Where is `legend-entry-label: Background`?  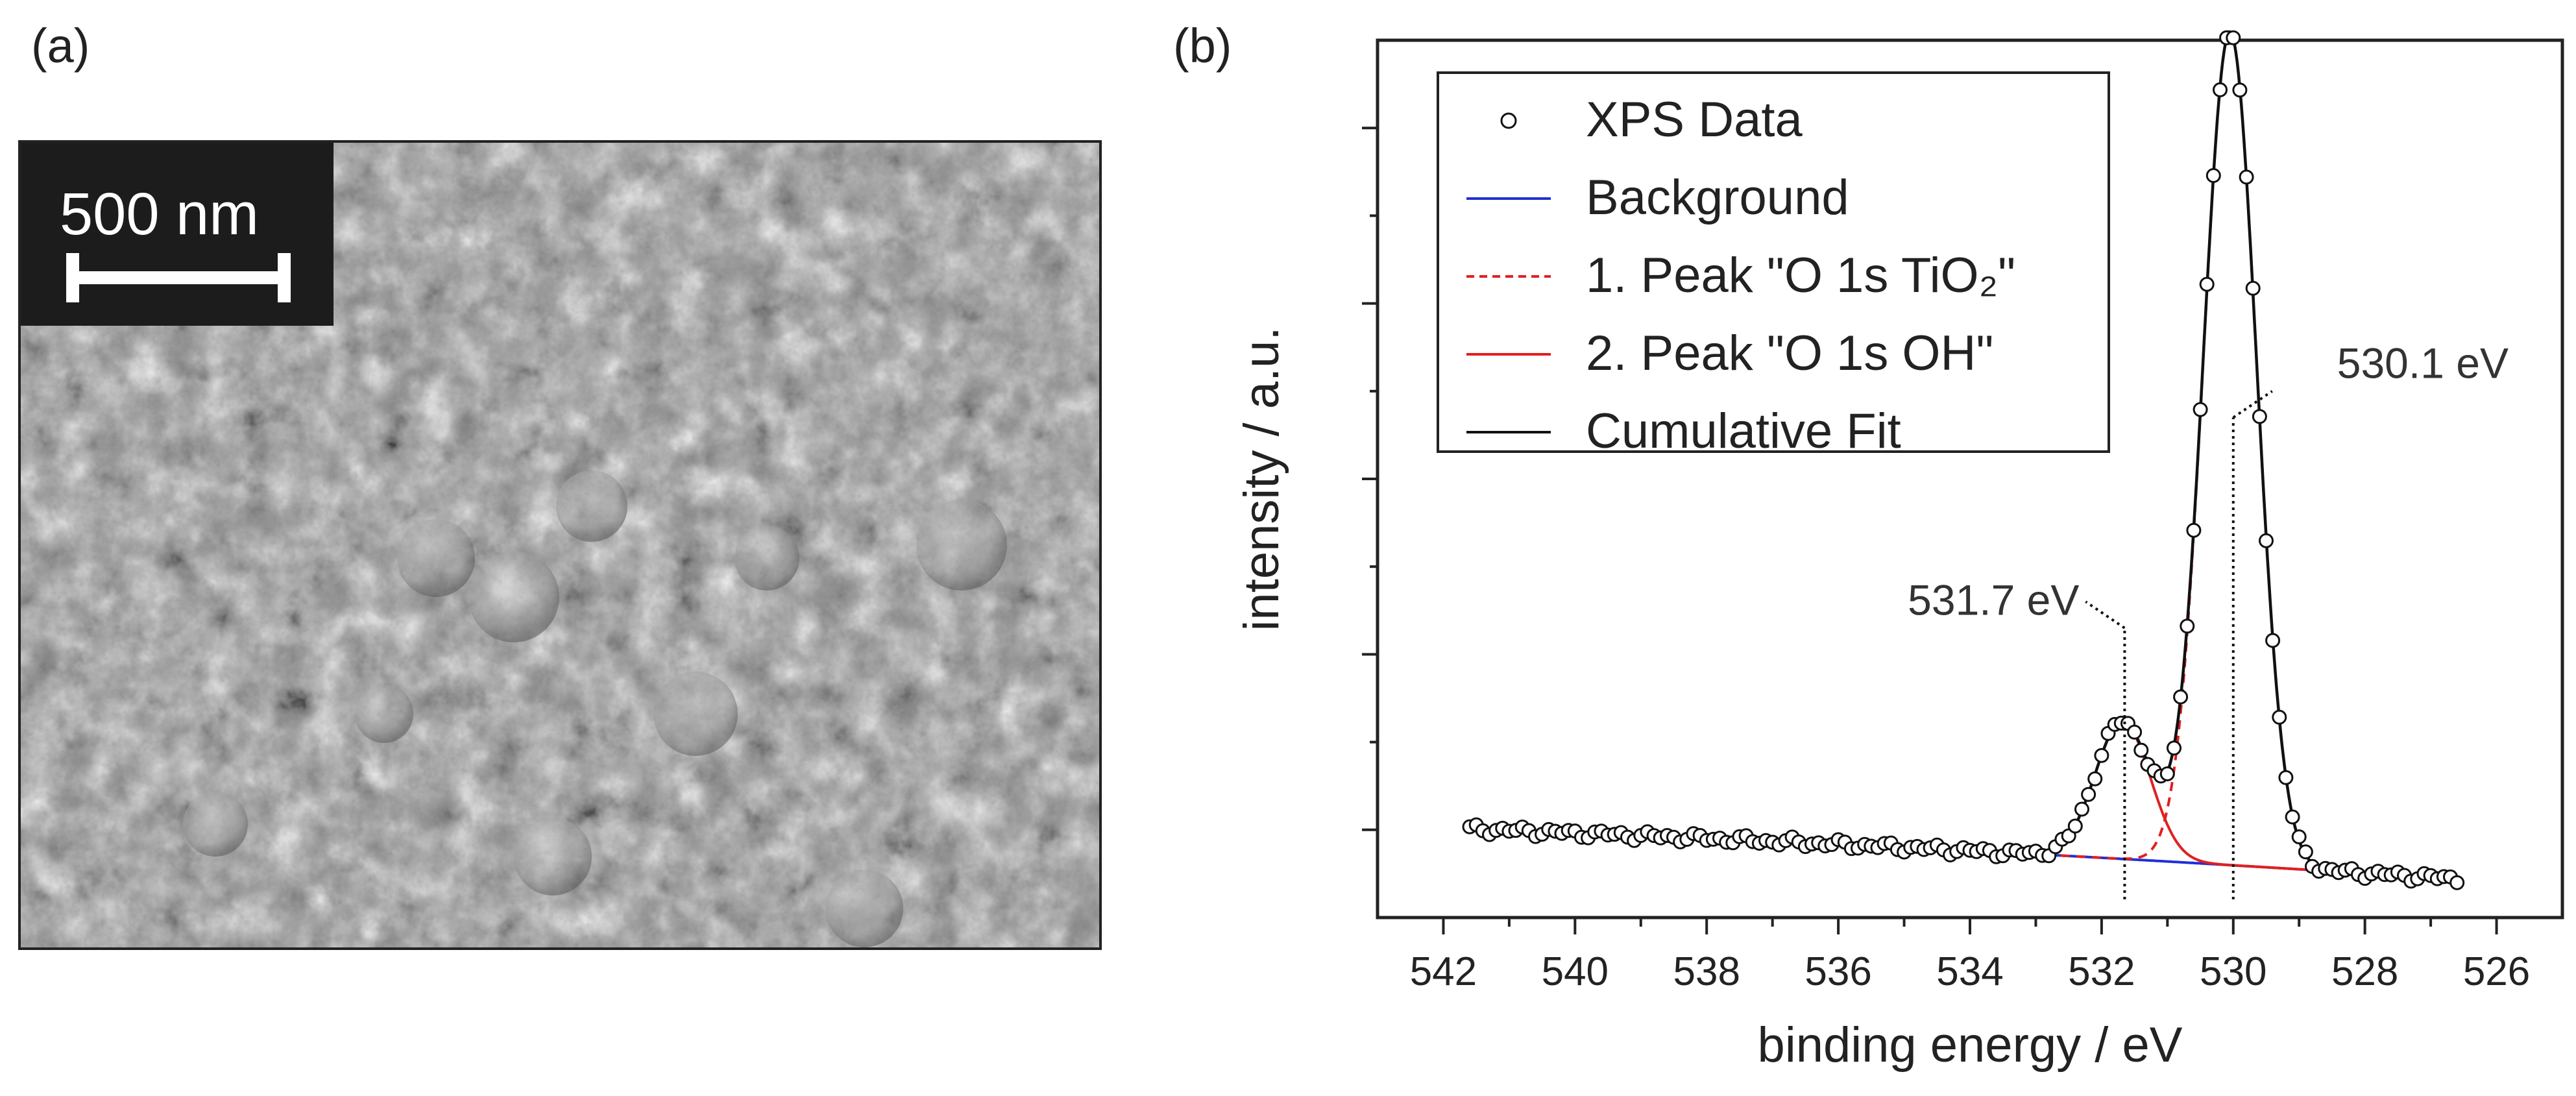
legend-entry-label: Background is located at coordinates (1717, 198).